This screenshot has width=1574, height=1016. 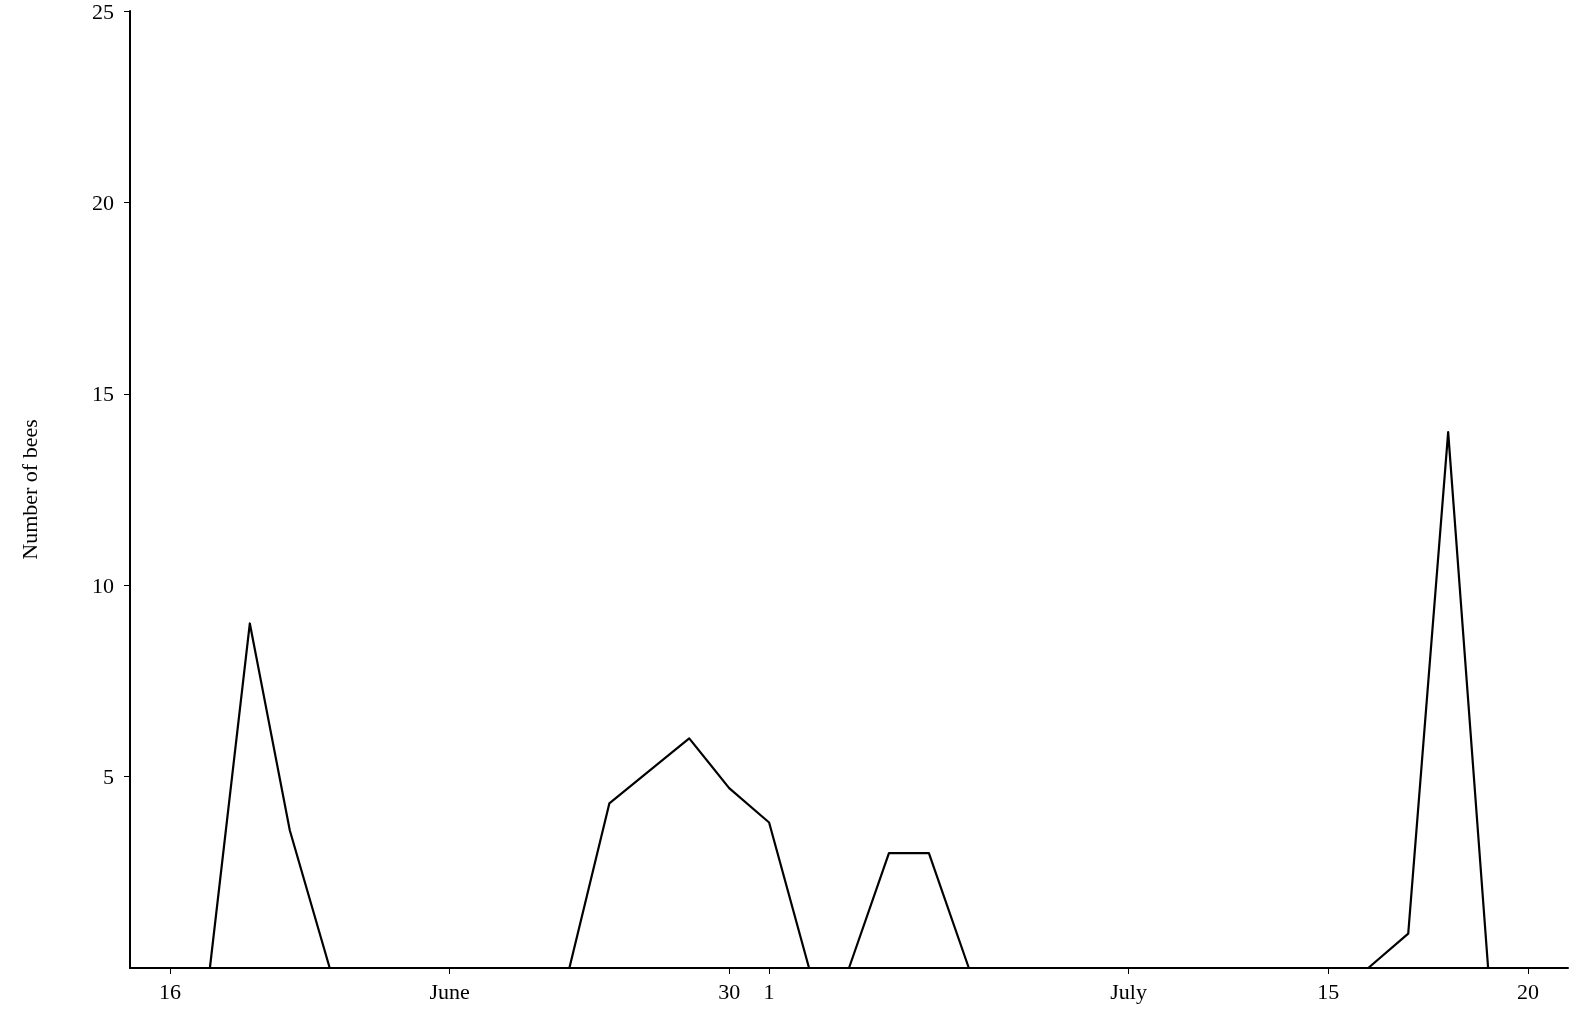 I want to click on y-tick-label: 25, so click(x=103, y=12).